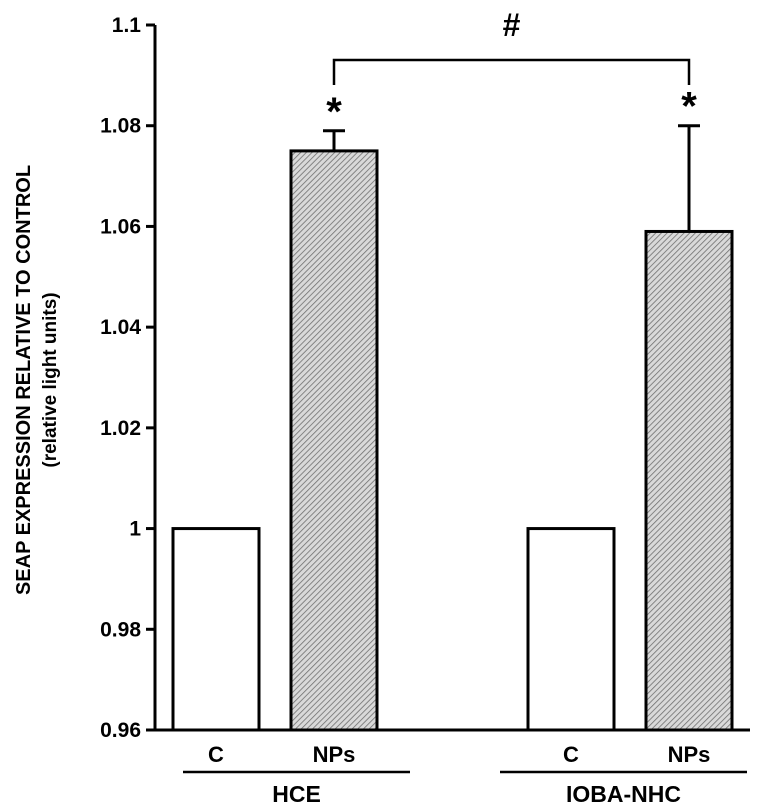  Describe the element at coordinates (120, 327) in the screenshot. I see `y-tick-label: 1.04` at that location.